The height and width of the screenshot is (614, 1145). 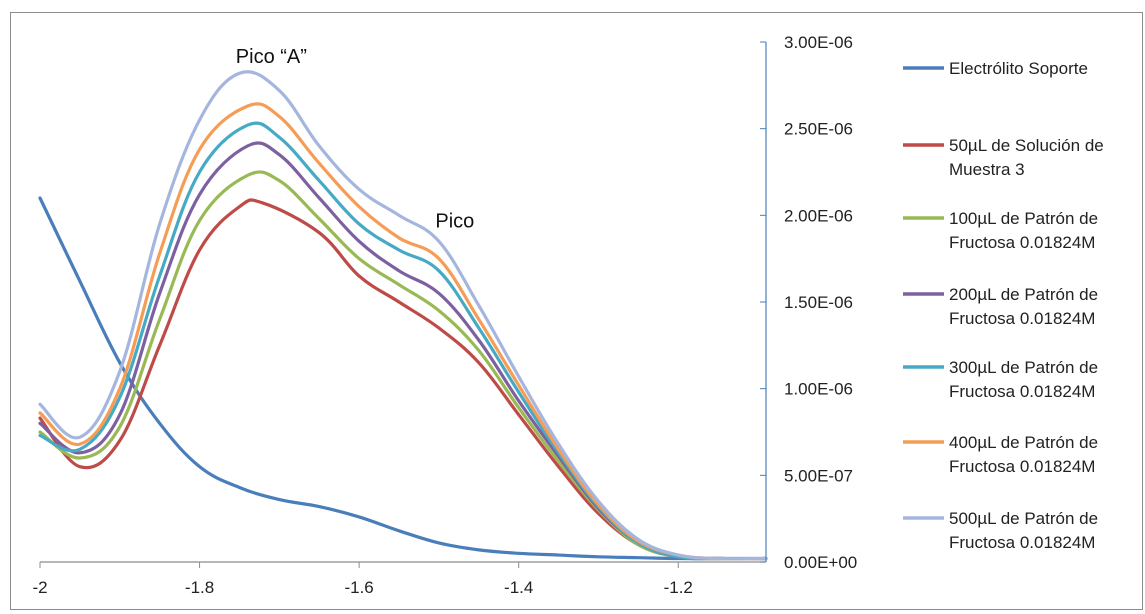 What do you see at coordinates (818, 42) in the screenshot?
I see `y-tick-label: 3.00E-06` at bounding box center [818, 42].